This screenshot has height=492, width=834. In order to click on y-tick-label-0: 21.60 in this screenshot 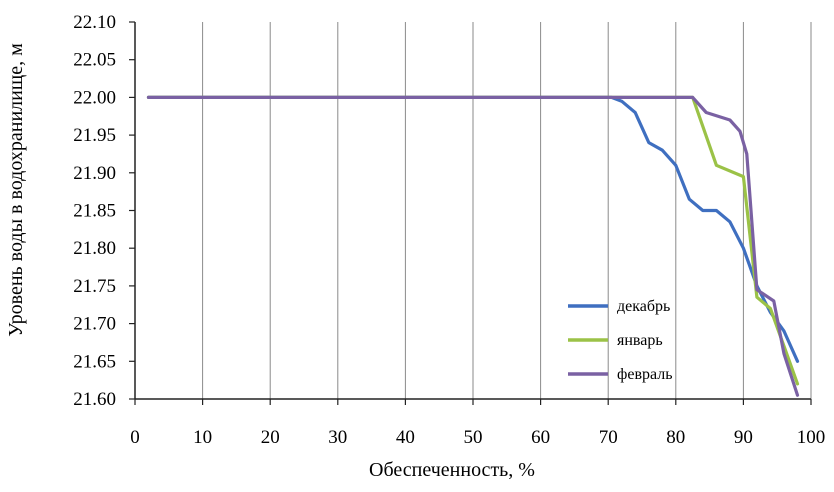, I will do `click(94, 399)`.